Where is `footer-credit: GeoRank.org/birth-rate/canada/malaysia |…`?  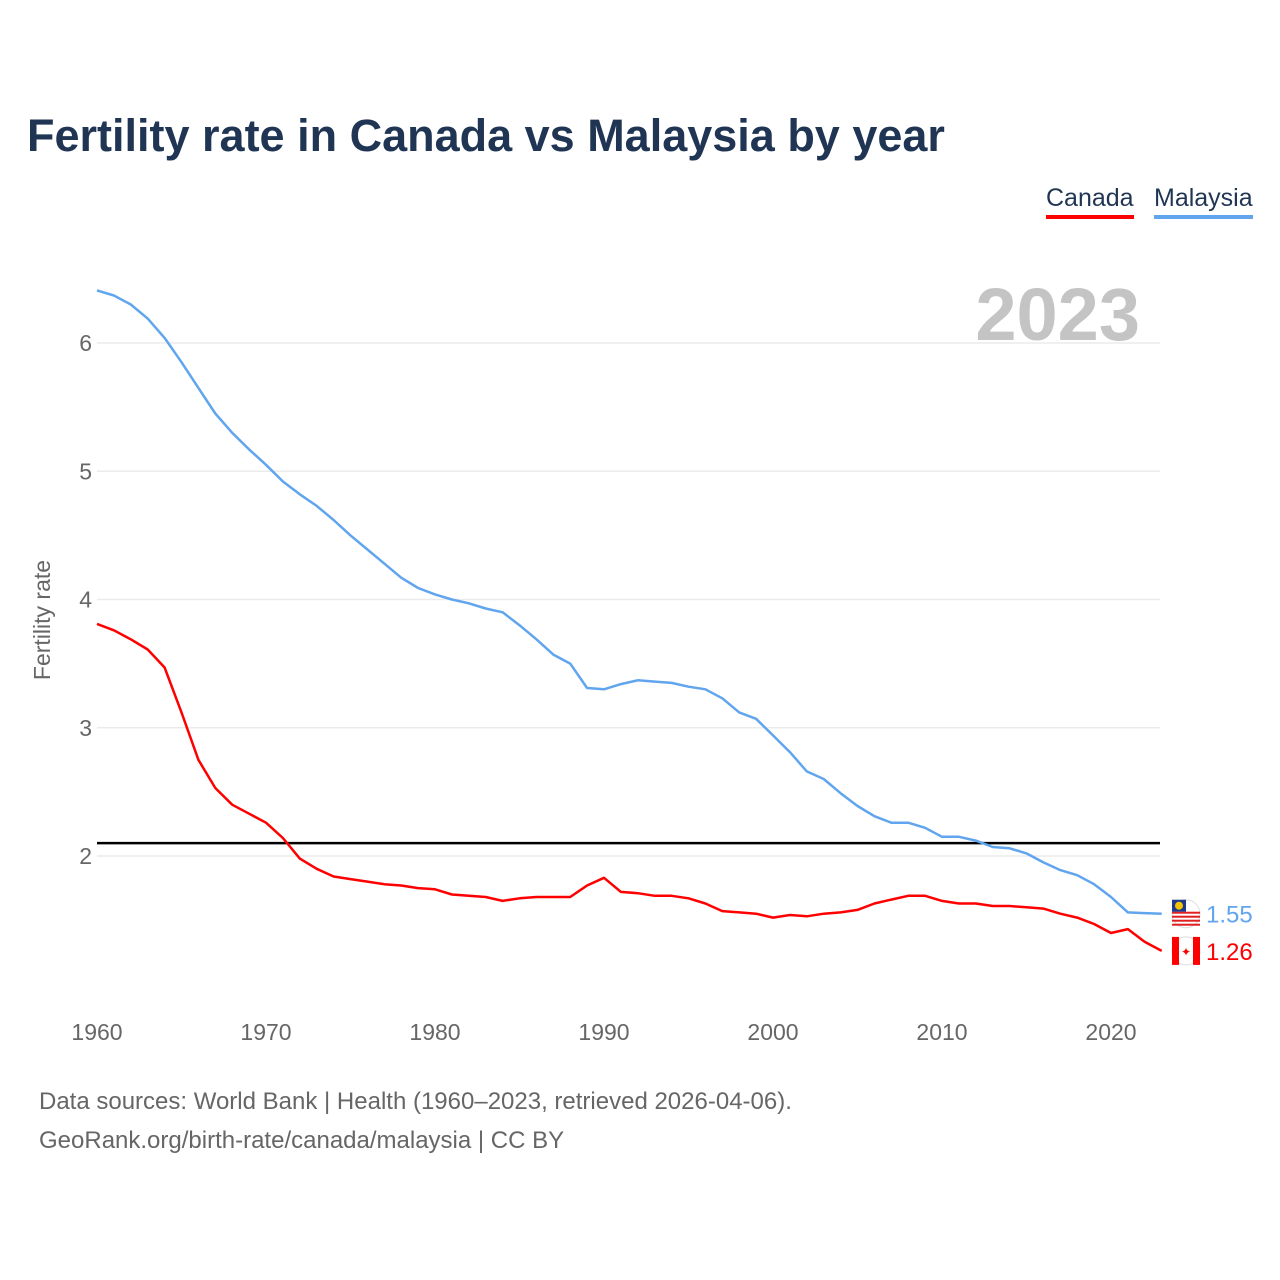 footer-credit: GeoRank.org/birth-rate/canada/malaysia |… is located at coordinates (302, 1140).